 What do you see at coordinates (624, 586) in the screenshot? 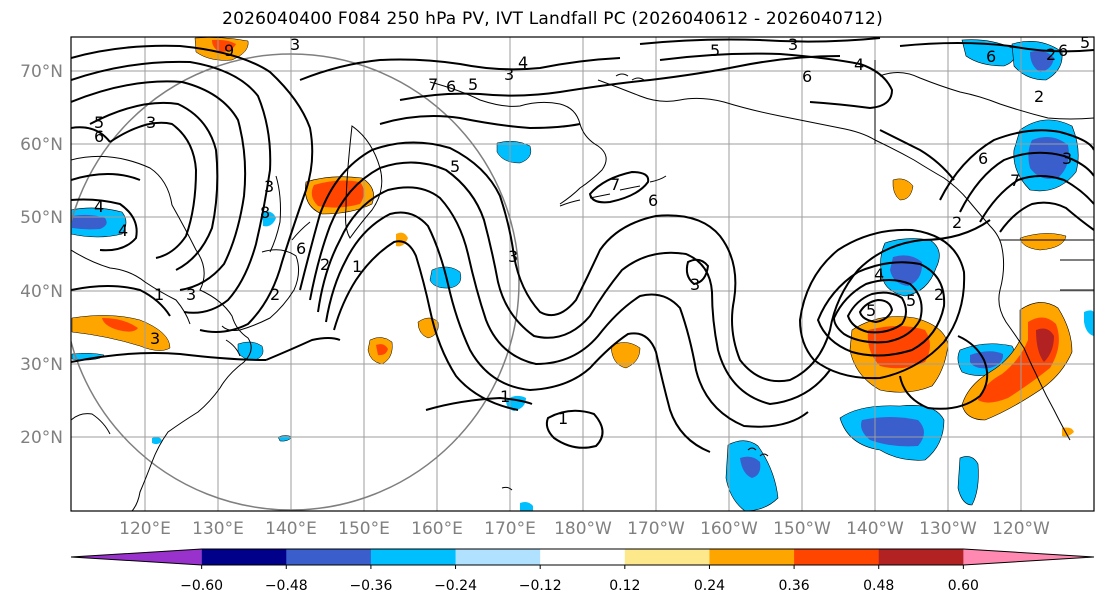
I see `colorbar-tick-label: 0.12` at bounding box center [624, 586].